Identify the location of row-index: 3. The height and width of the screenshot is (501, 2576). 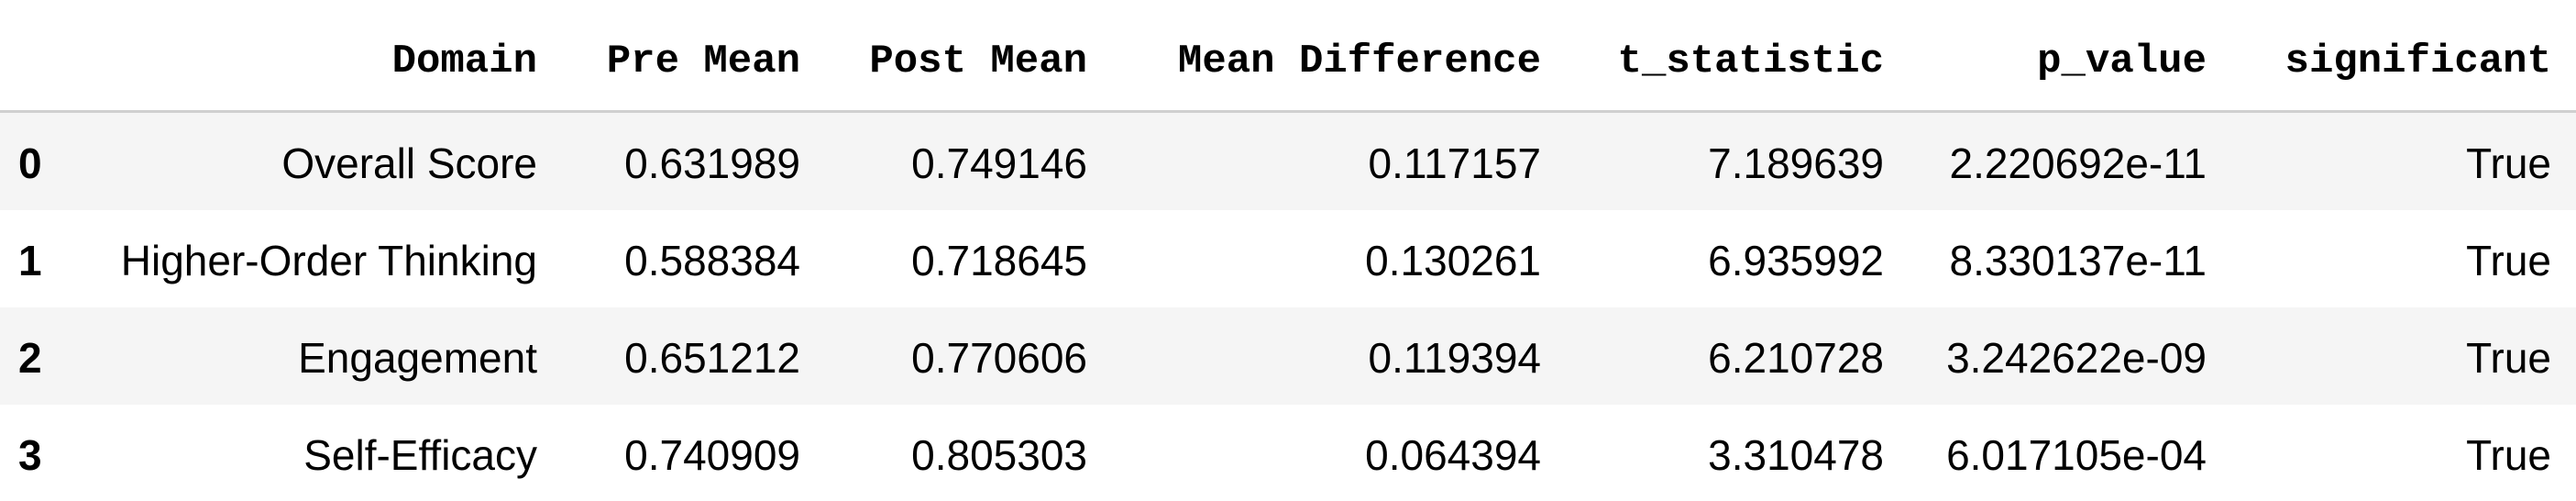
(30, 455).